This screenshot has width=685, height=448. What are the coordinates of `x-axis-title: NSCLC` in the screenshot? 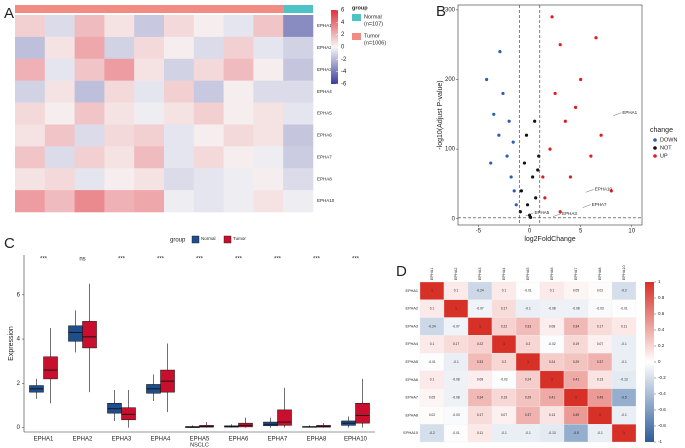 It's located at (199, 445).